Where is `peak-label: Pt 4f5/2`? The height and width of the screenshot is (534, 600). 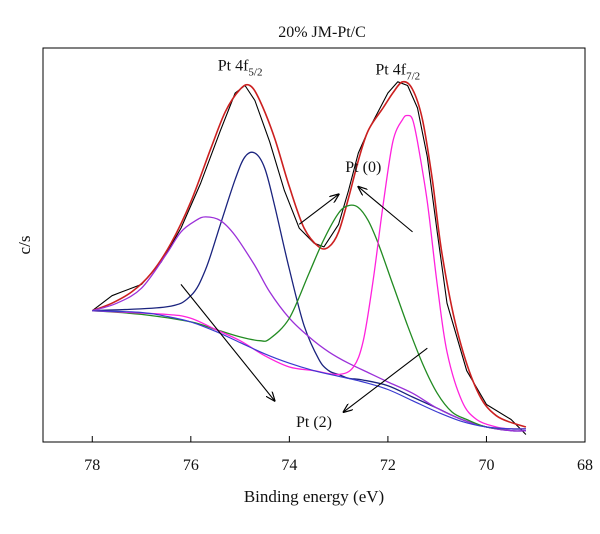
peak-label: Pt 4f5/2 is located at coordinates (240, 68).